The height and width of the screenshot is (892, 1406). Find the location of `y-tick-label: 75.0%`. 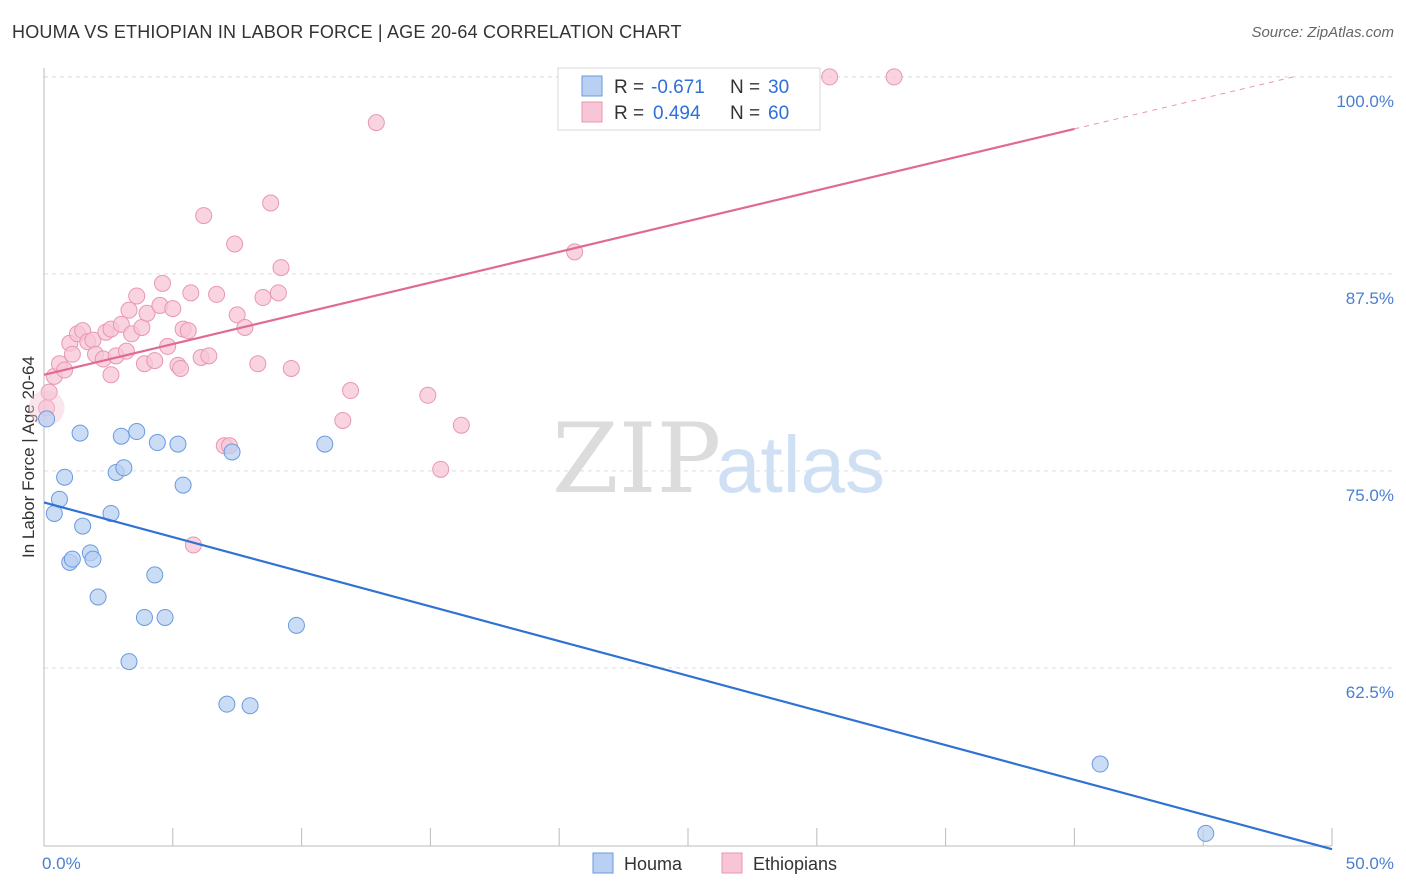

y-tick-label: 75.0% is located at coordinates (1370, 495).